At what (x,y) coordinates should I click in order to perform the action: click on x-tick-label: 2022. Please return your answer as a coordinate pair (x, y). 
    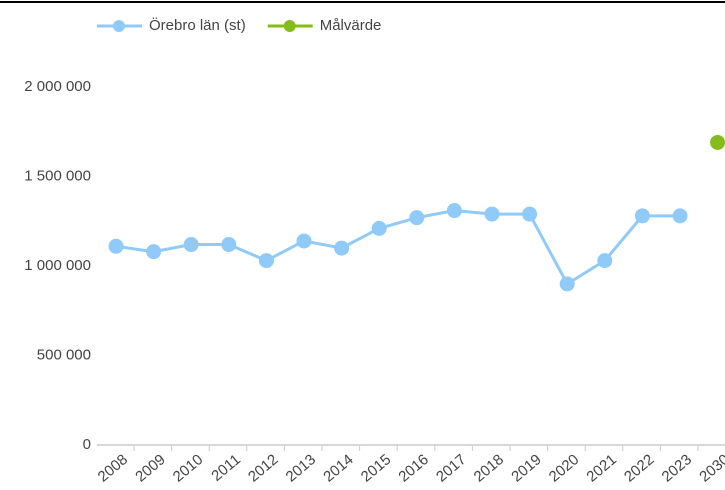
    Looking at the image, I should click on (639, 468).